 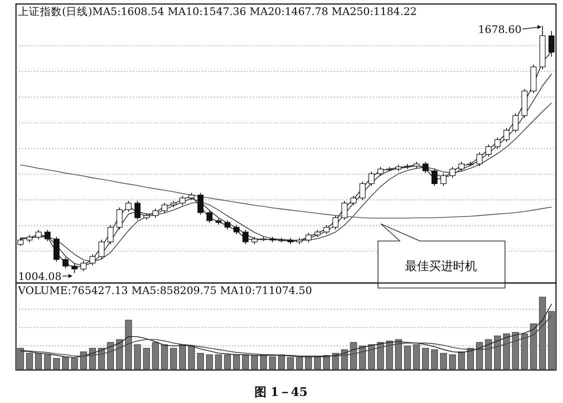 I want to click on annotation: 最佳买进时机, so click(x=441, y=266).